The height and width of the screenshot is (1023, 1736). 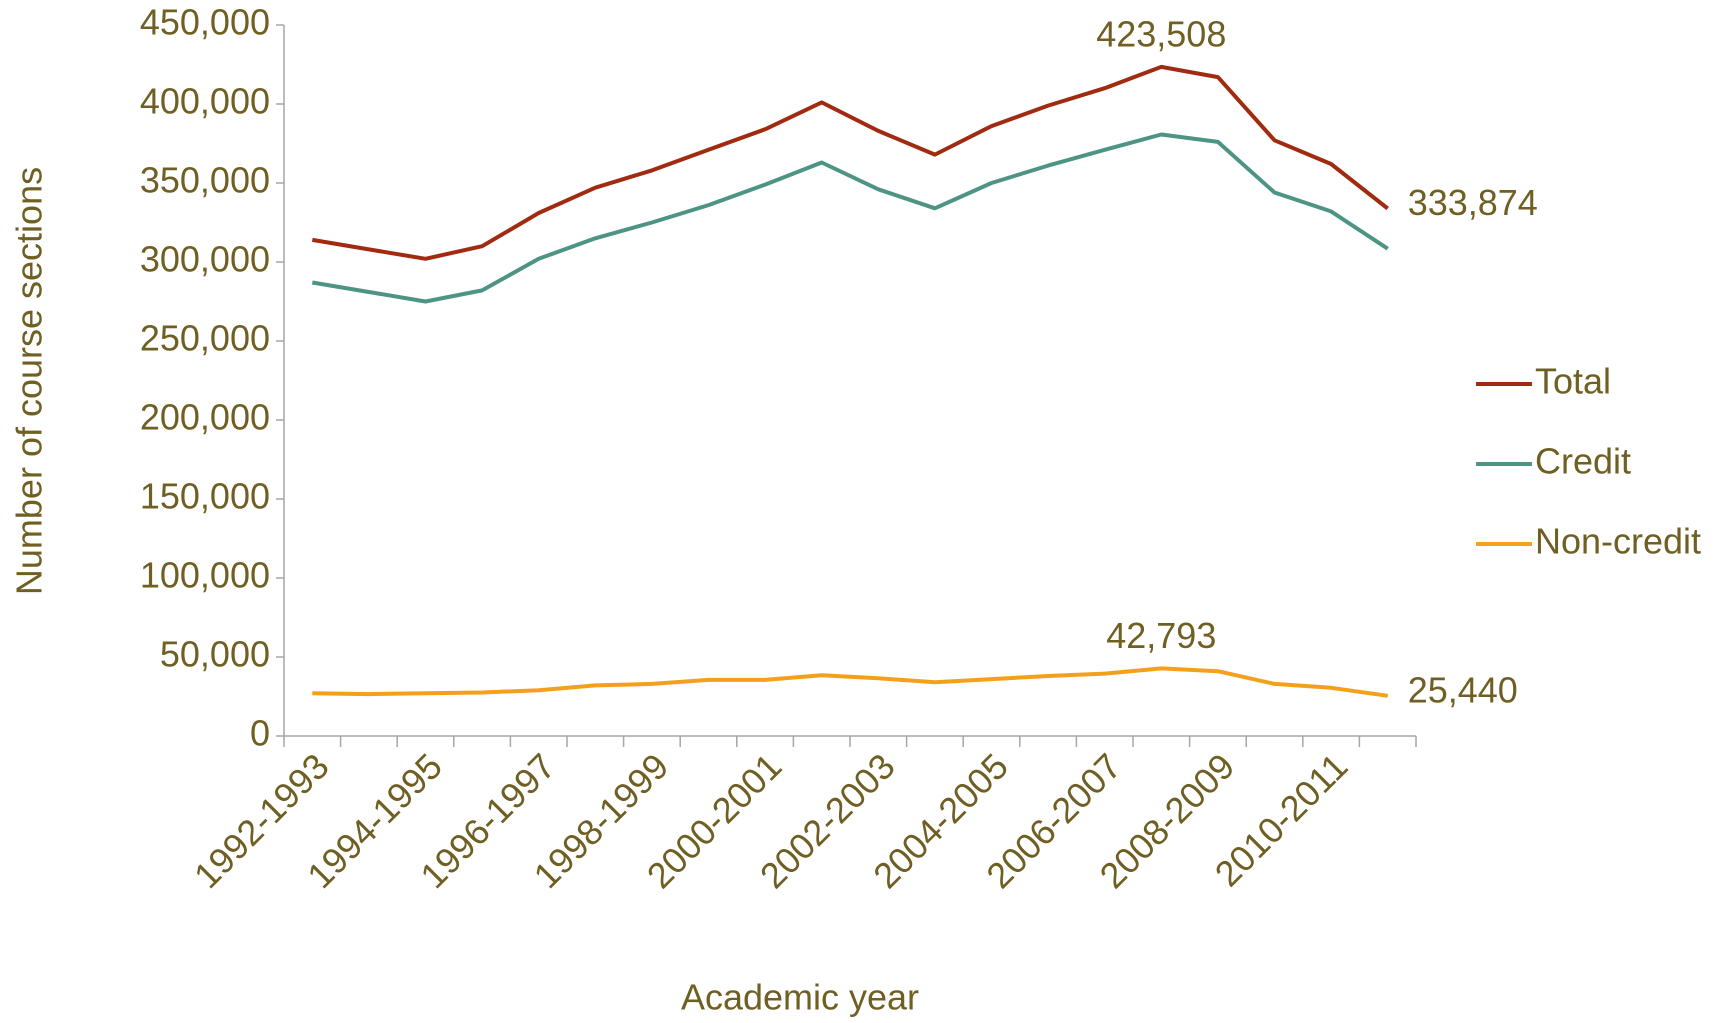 What do you see at coordinates (205, 496) in the screenshot?
I see `y-tick-label: 150,000` at bounding box center [205, 496].